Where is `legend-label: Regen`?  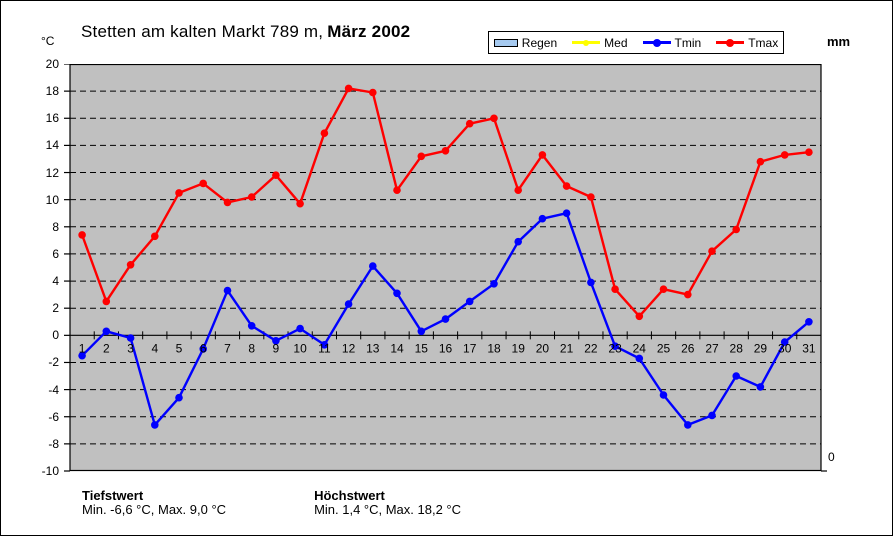
legend-label: Regen is located at coordinates (539, 42).